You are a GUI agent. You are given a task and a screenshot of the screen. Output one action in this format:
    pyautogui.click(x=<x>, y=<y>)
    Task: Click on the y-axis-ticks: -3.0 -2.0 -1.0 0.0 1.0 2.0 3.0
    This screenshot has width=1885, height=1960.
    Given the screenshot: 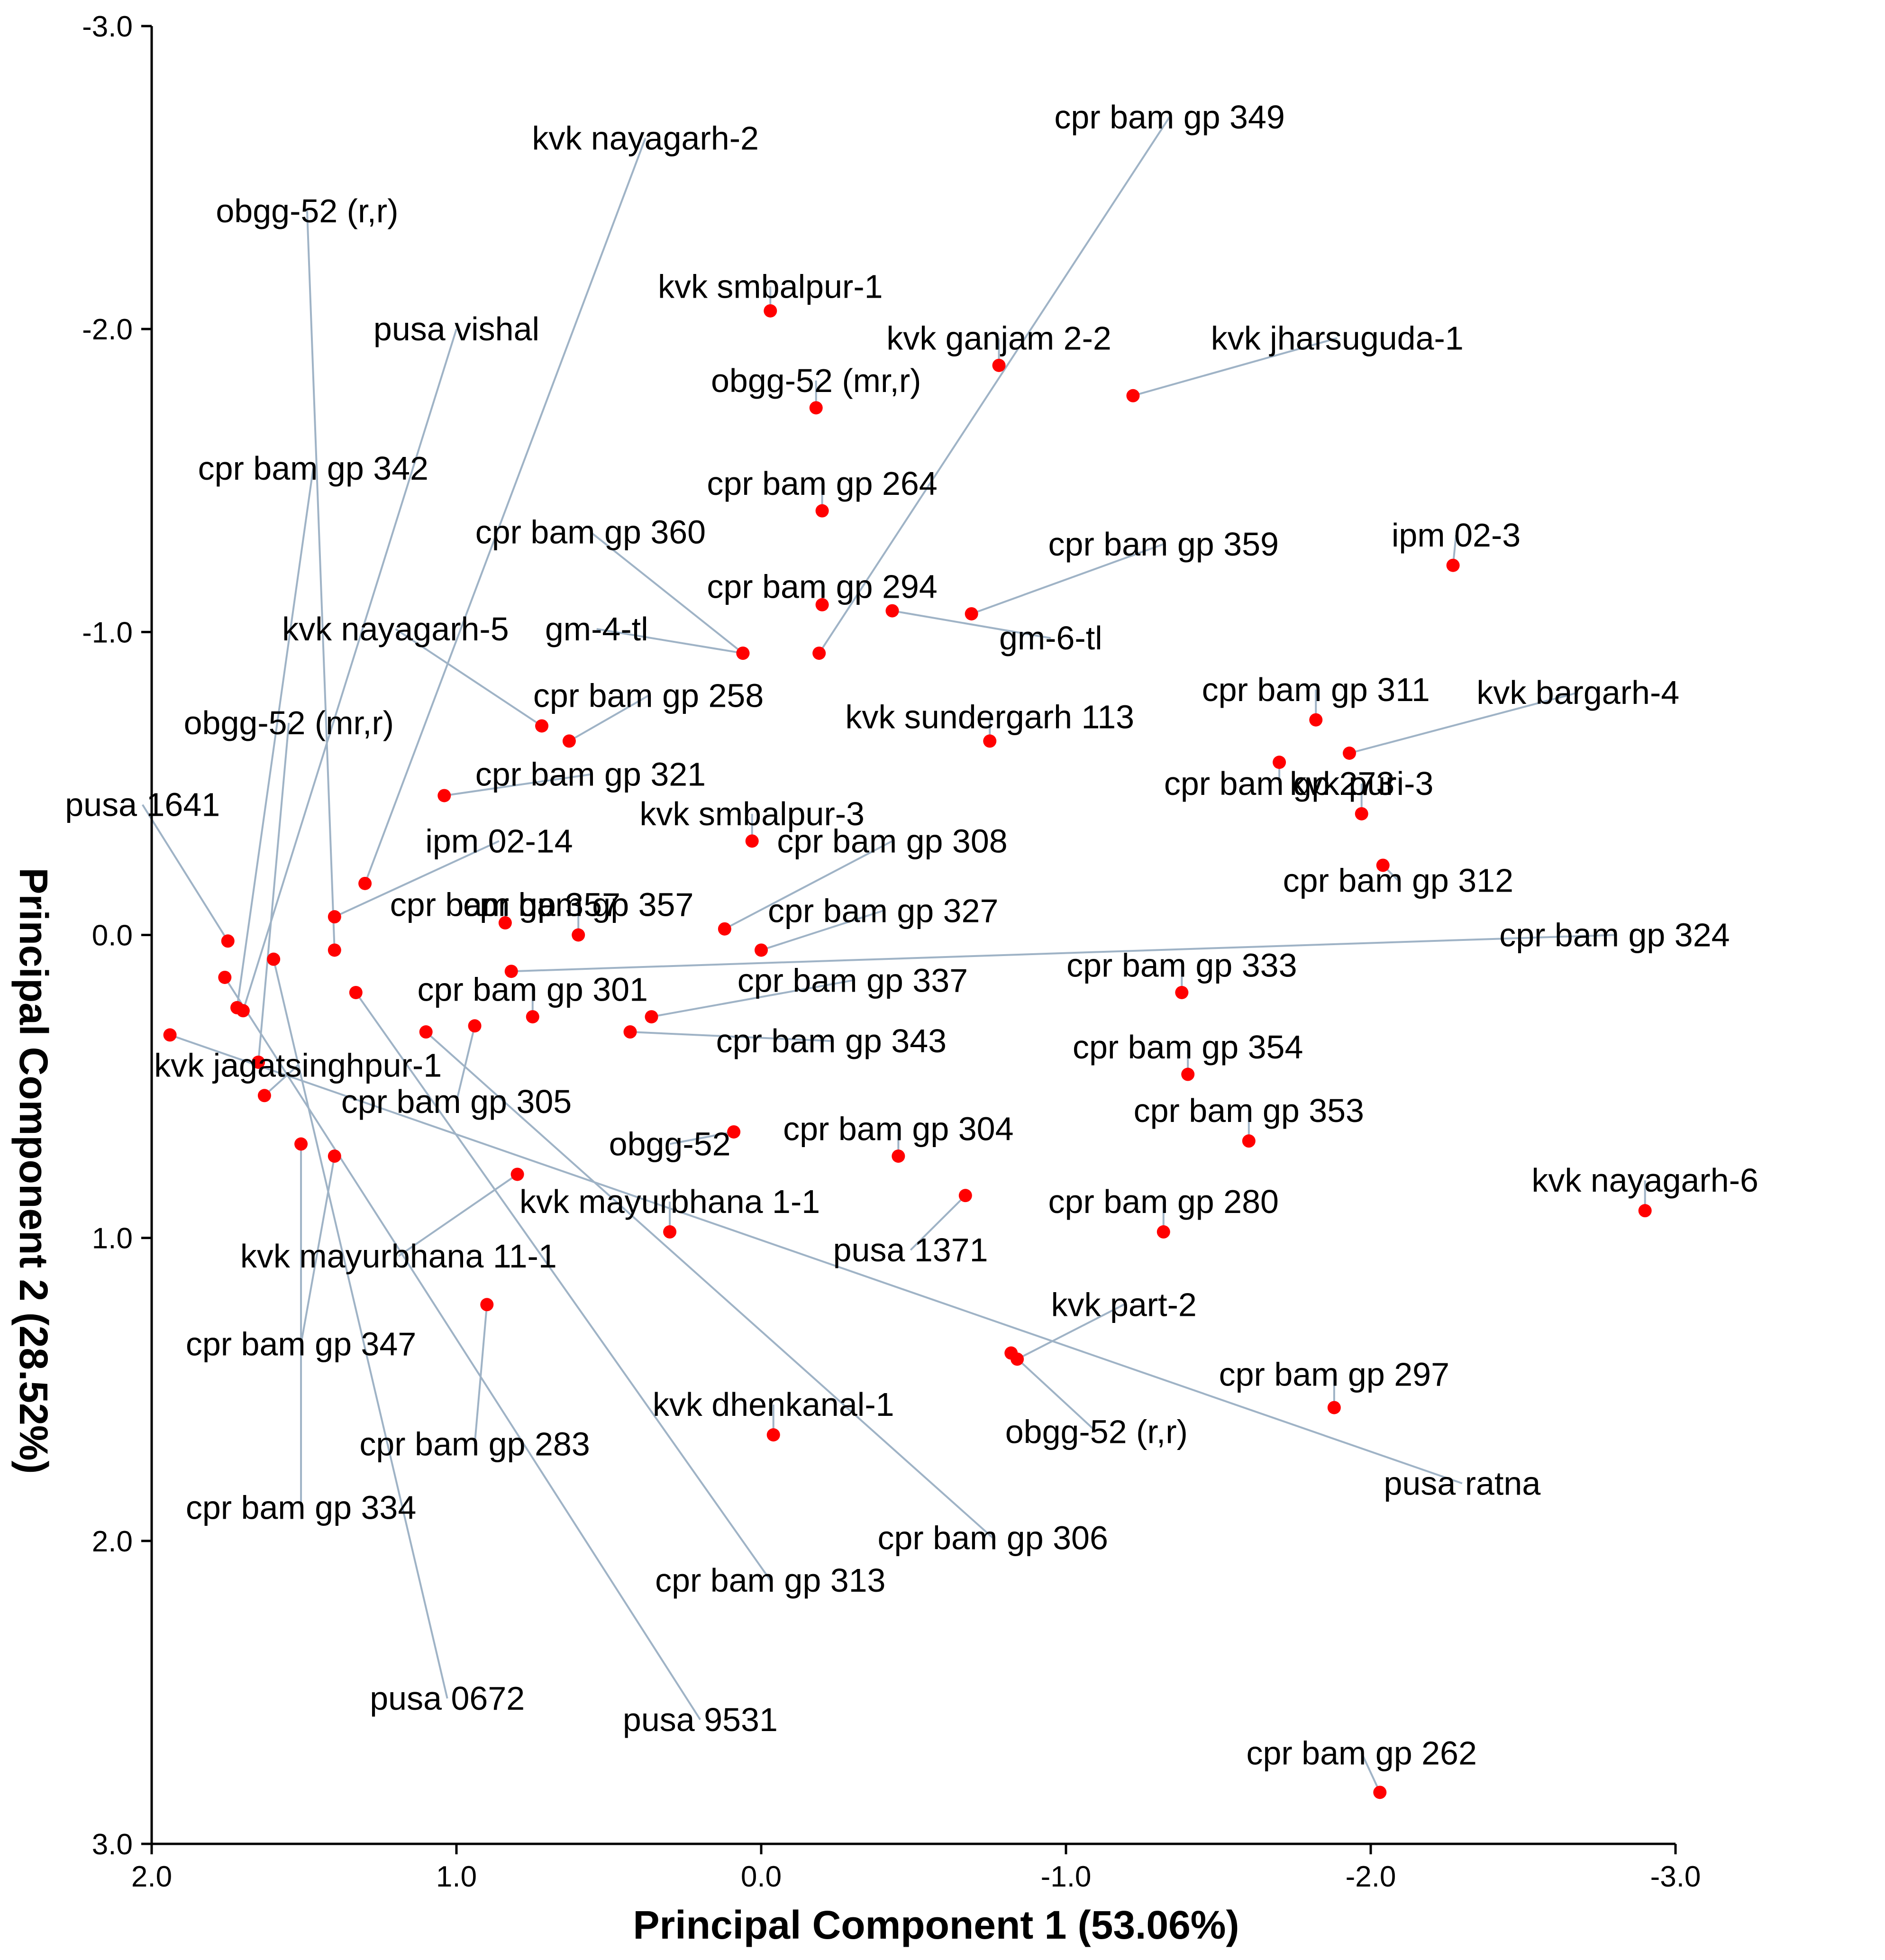 What is the action you would take?
    pyautogui.click(x=117, y=935)
    